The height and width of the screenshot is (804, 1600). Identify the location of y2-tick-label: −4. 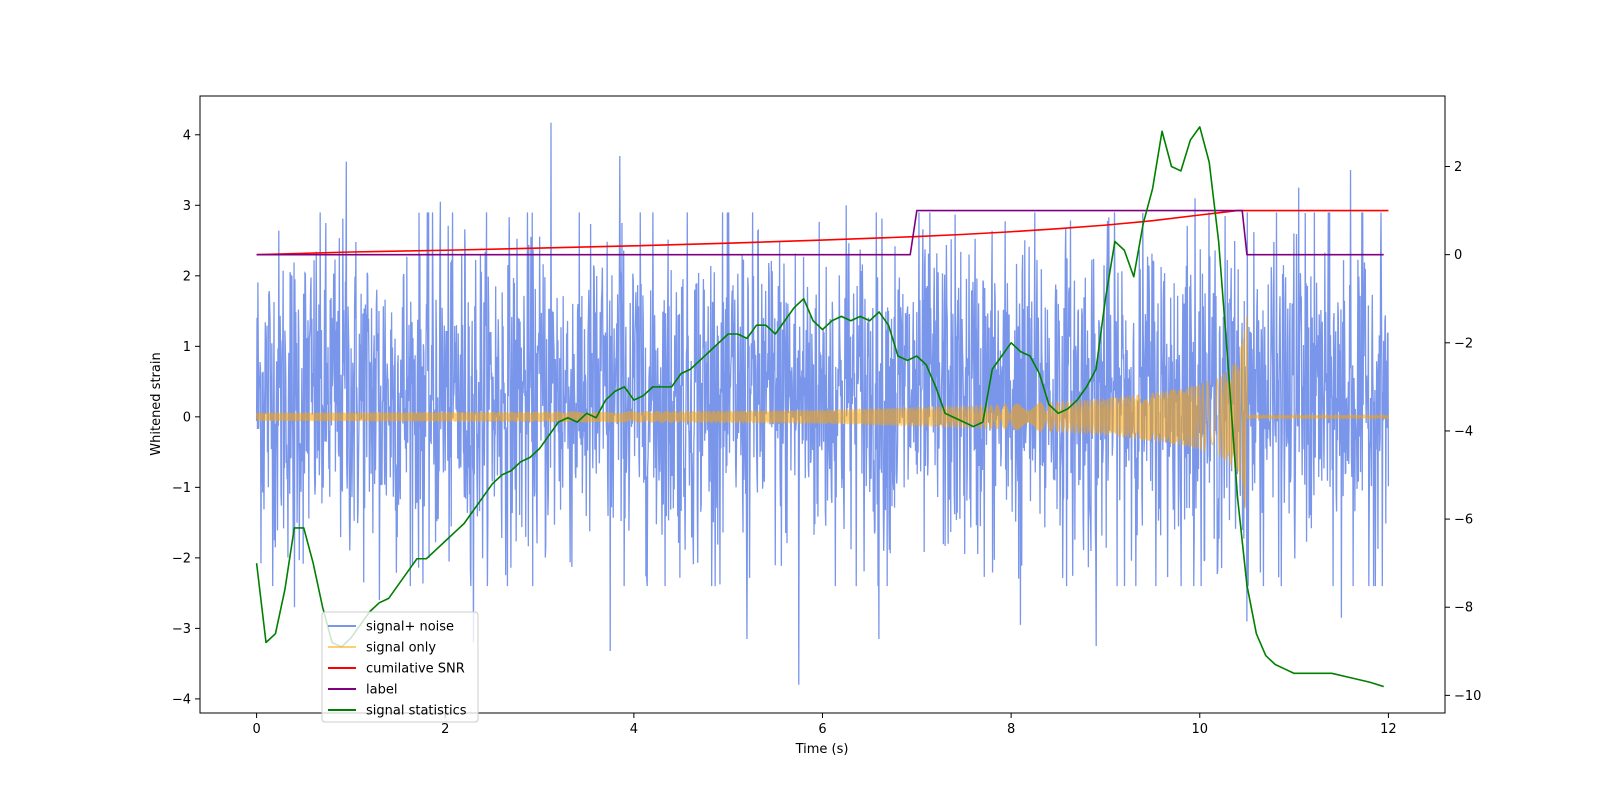
(1463, 431).